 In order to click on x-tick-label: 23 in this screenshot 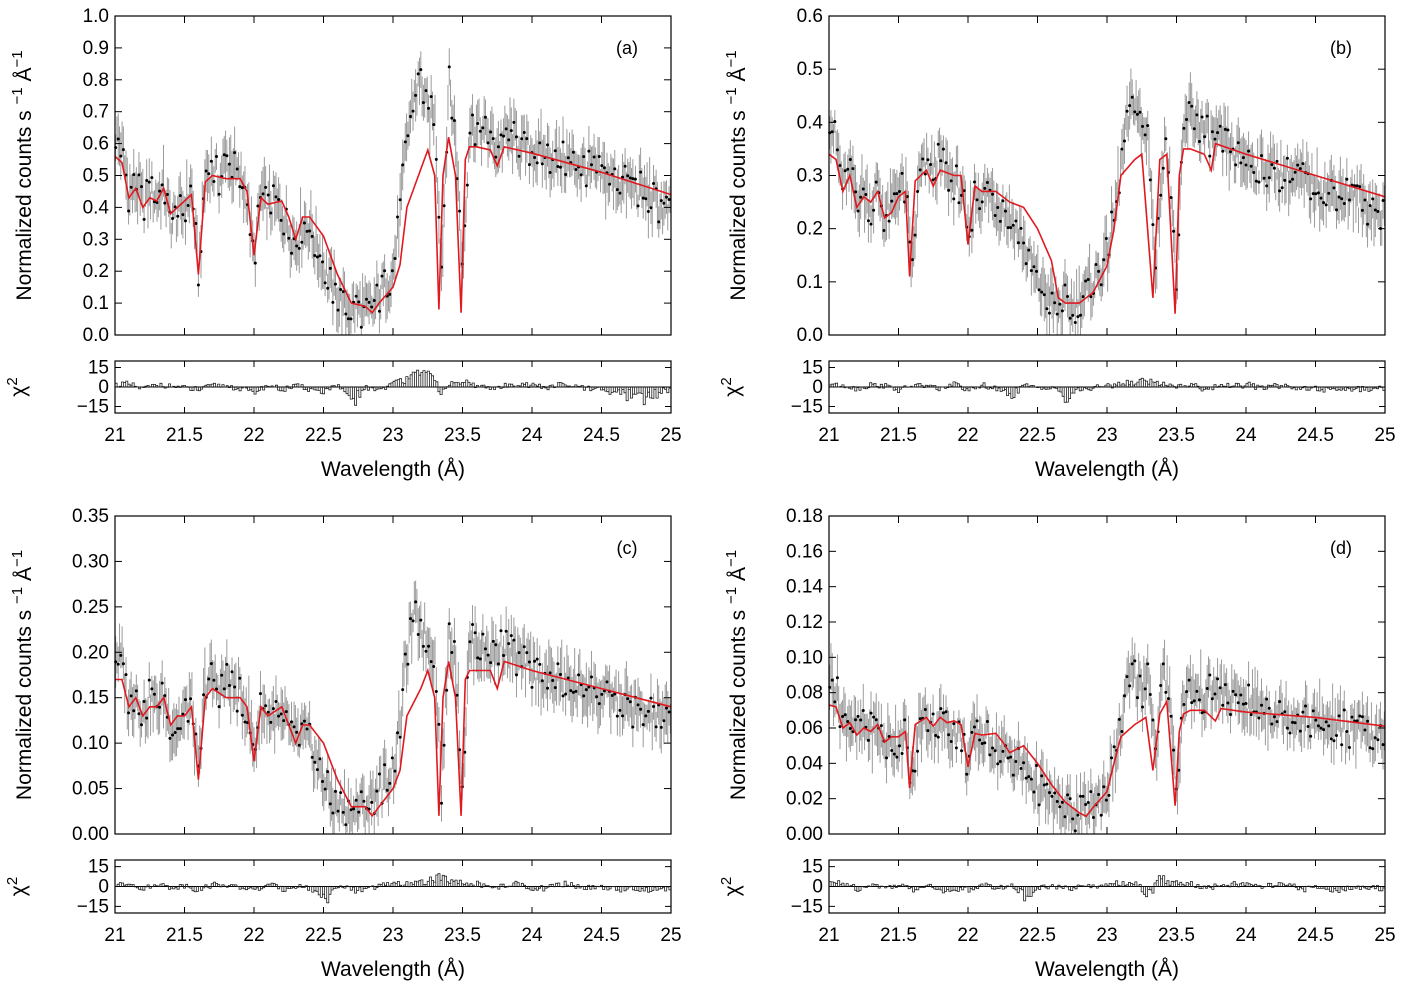, I will do `click(392, 935)`.